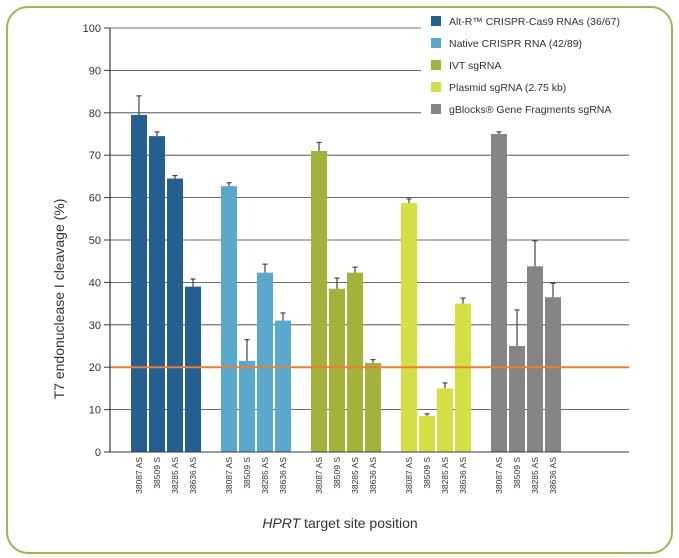 Image resolution: width=679 pixels, height=558 pixels. What do you see at coordinates (475, 66) in the screenshot?
I see `legend-label-3: IVT sgRNA` at bounding box center [475, 66].